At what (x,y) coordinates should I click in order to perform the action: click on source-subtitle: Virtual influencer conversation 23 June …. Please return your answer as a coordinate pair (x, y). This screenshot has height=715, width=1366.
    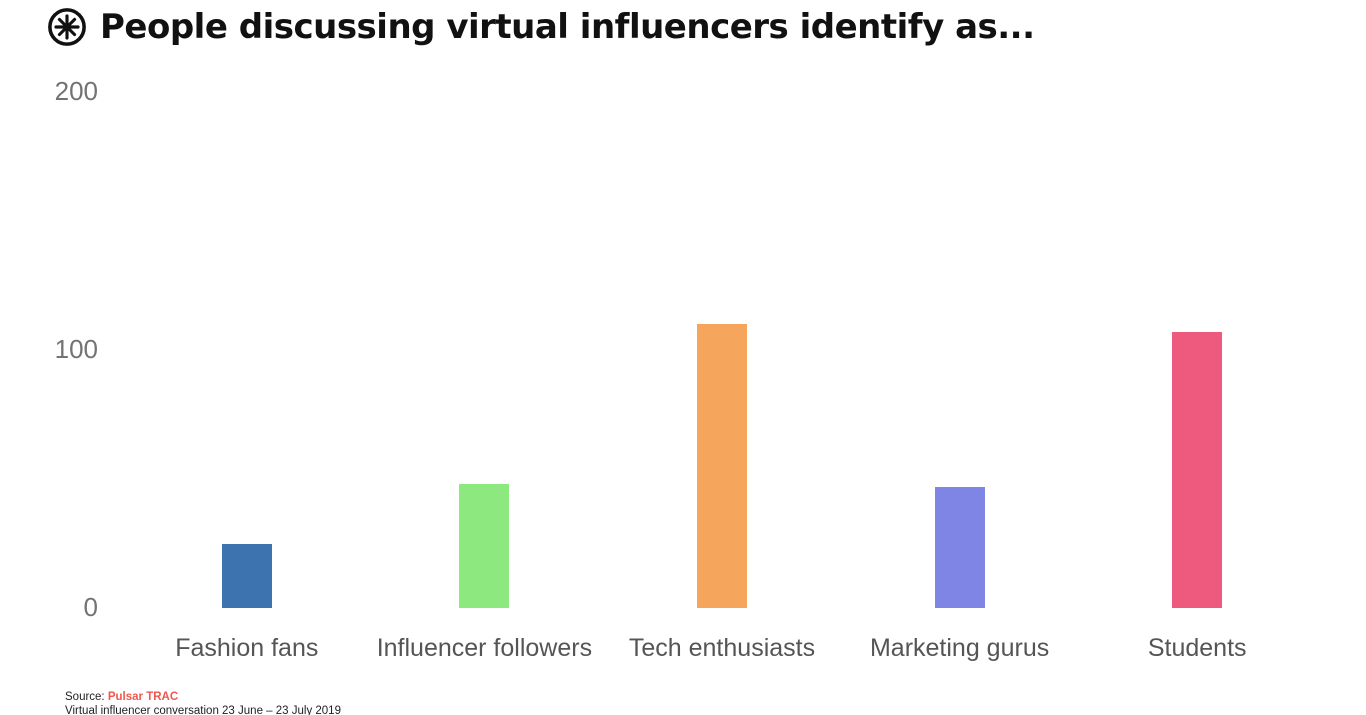
    Looking at the image, I should click on (203, 710).